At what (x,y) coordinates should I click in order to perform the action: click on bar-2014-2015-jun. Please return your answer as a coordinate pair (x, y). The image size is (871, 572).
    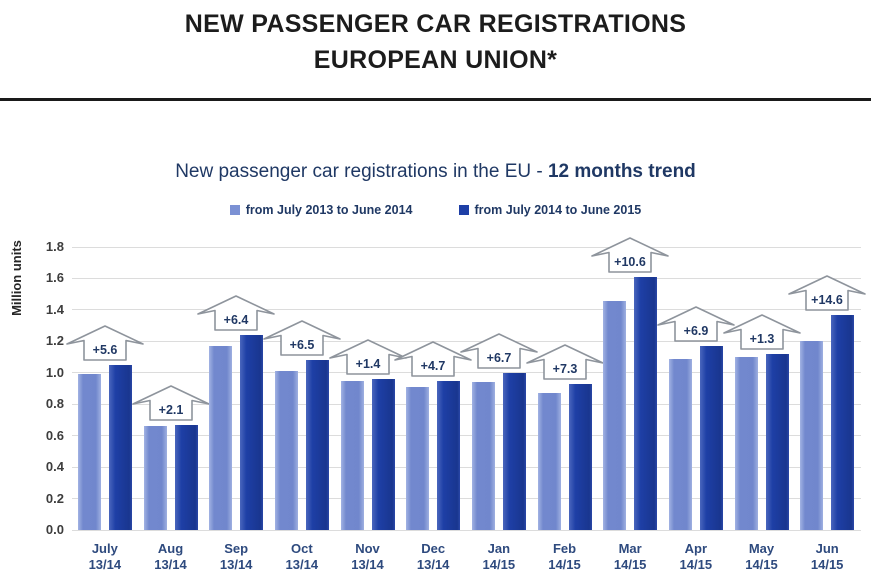
    Looking at the image, I should click on (843, 422).